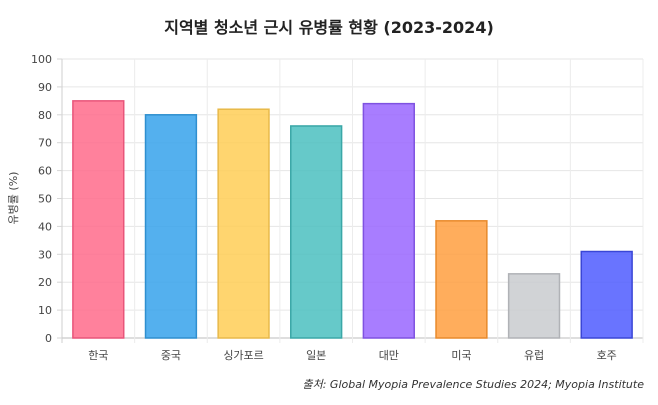  What do you see at coordinates (45, 171) in the screenshot?
I see `y-tick-label: 60` at bounding box center [45, 171].